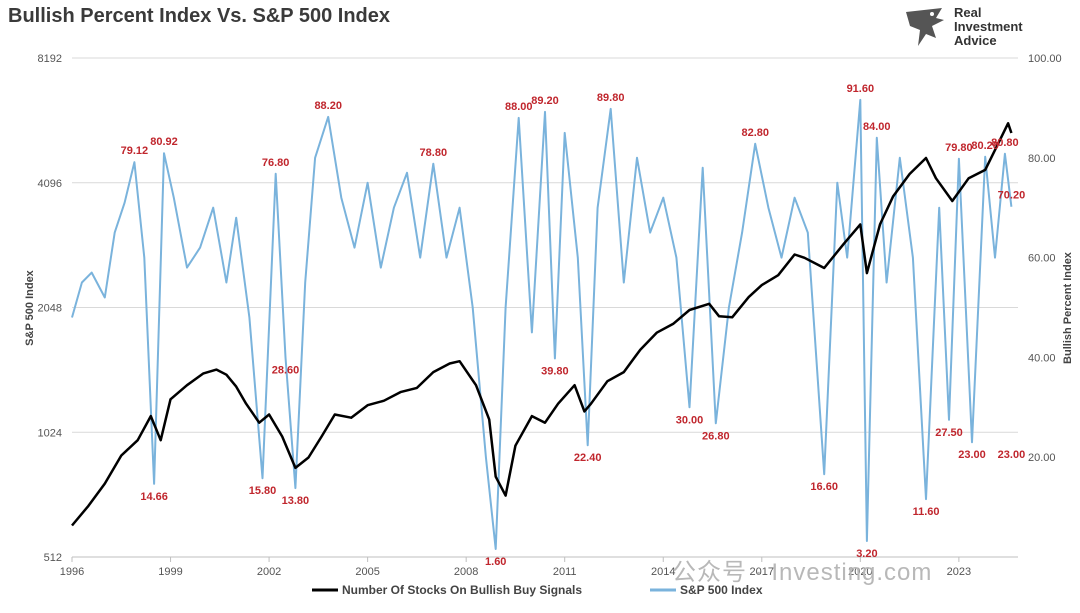  Describe the element at coordinates (53, 558) in the screenshot. I see `left-tick-label: 512` at that location.